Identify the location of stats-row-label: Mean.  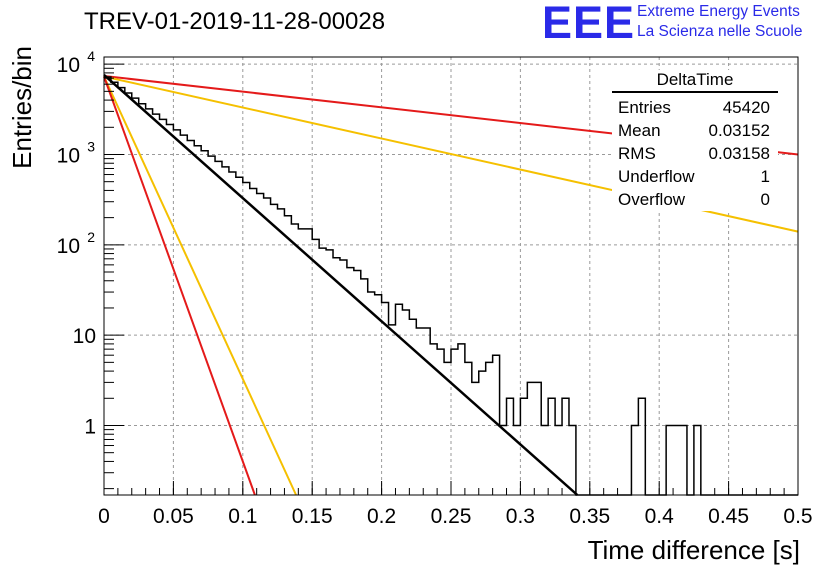
(639, 130).